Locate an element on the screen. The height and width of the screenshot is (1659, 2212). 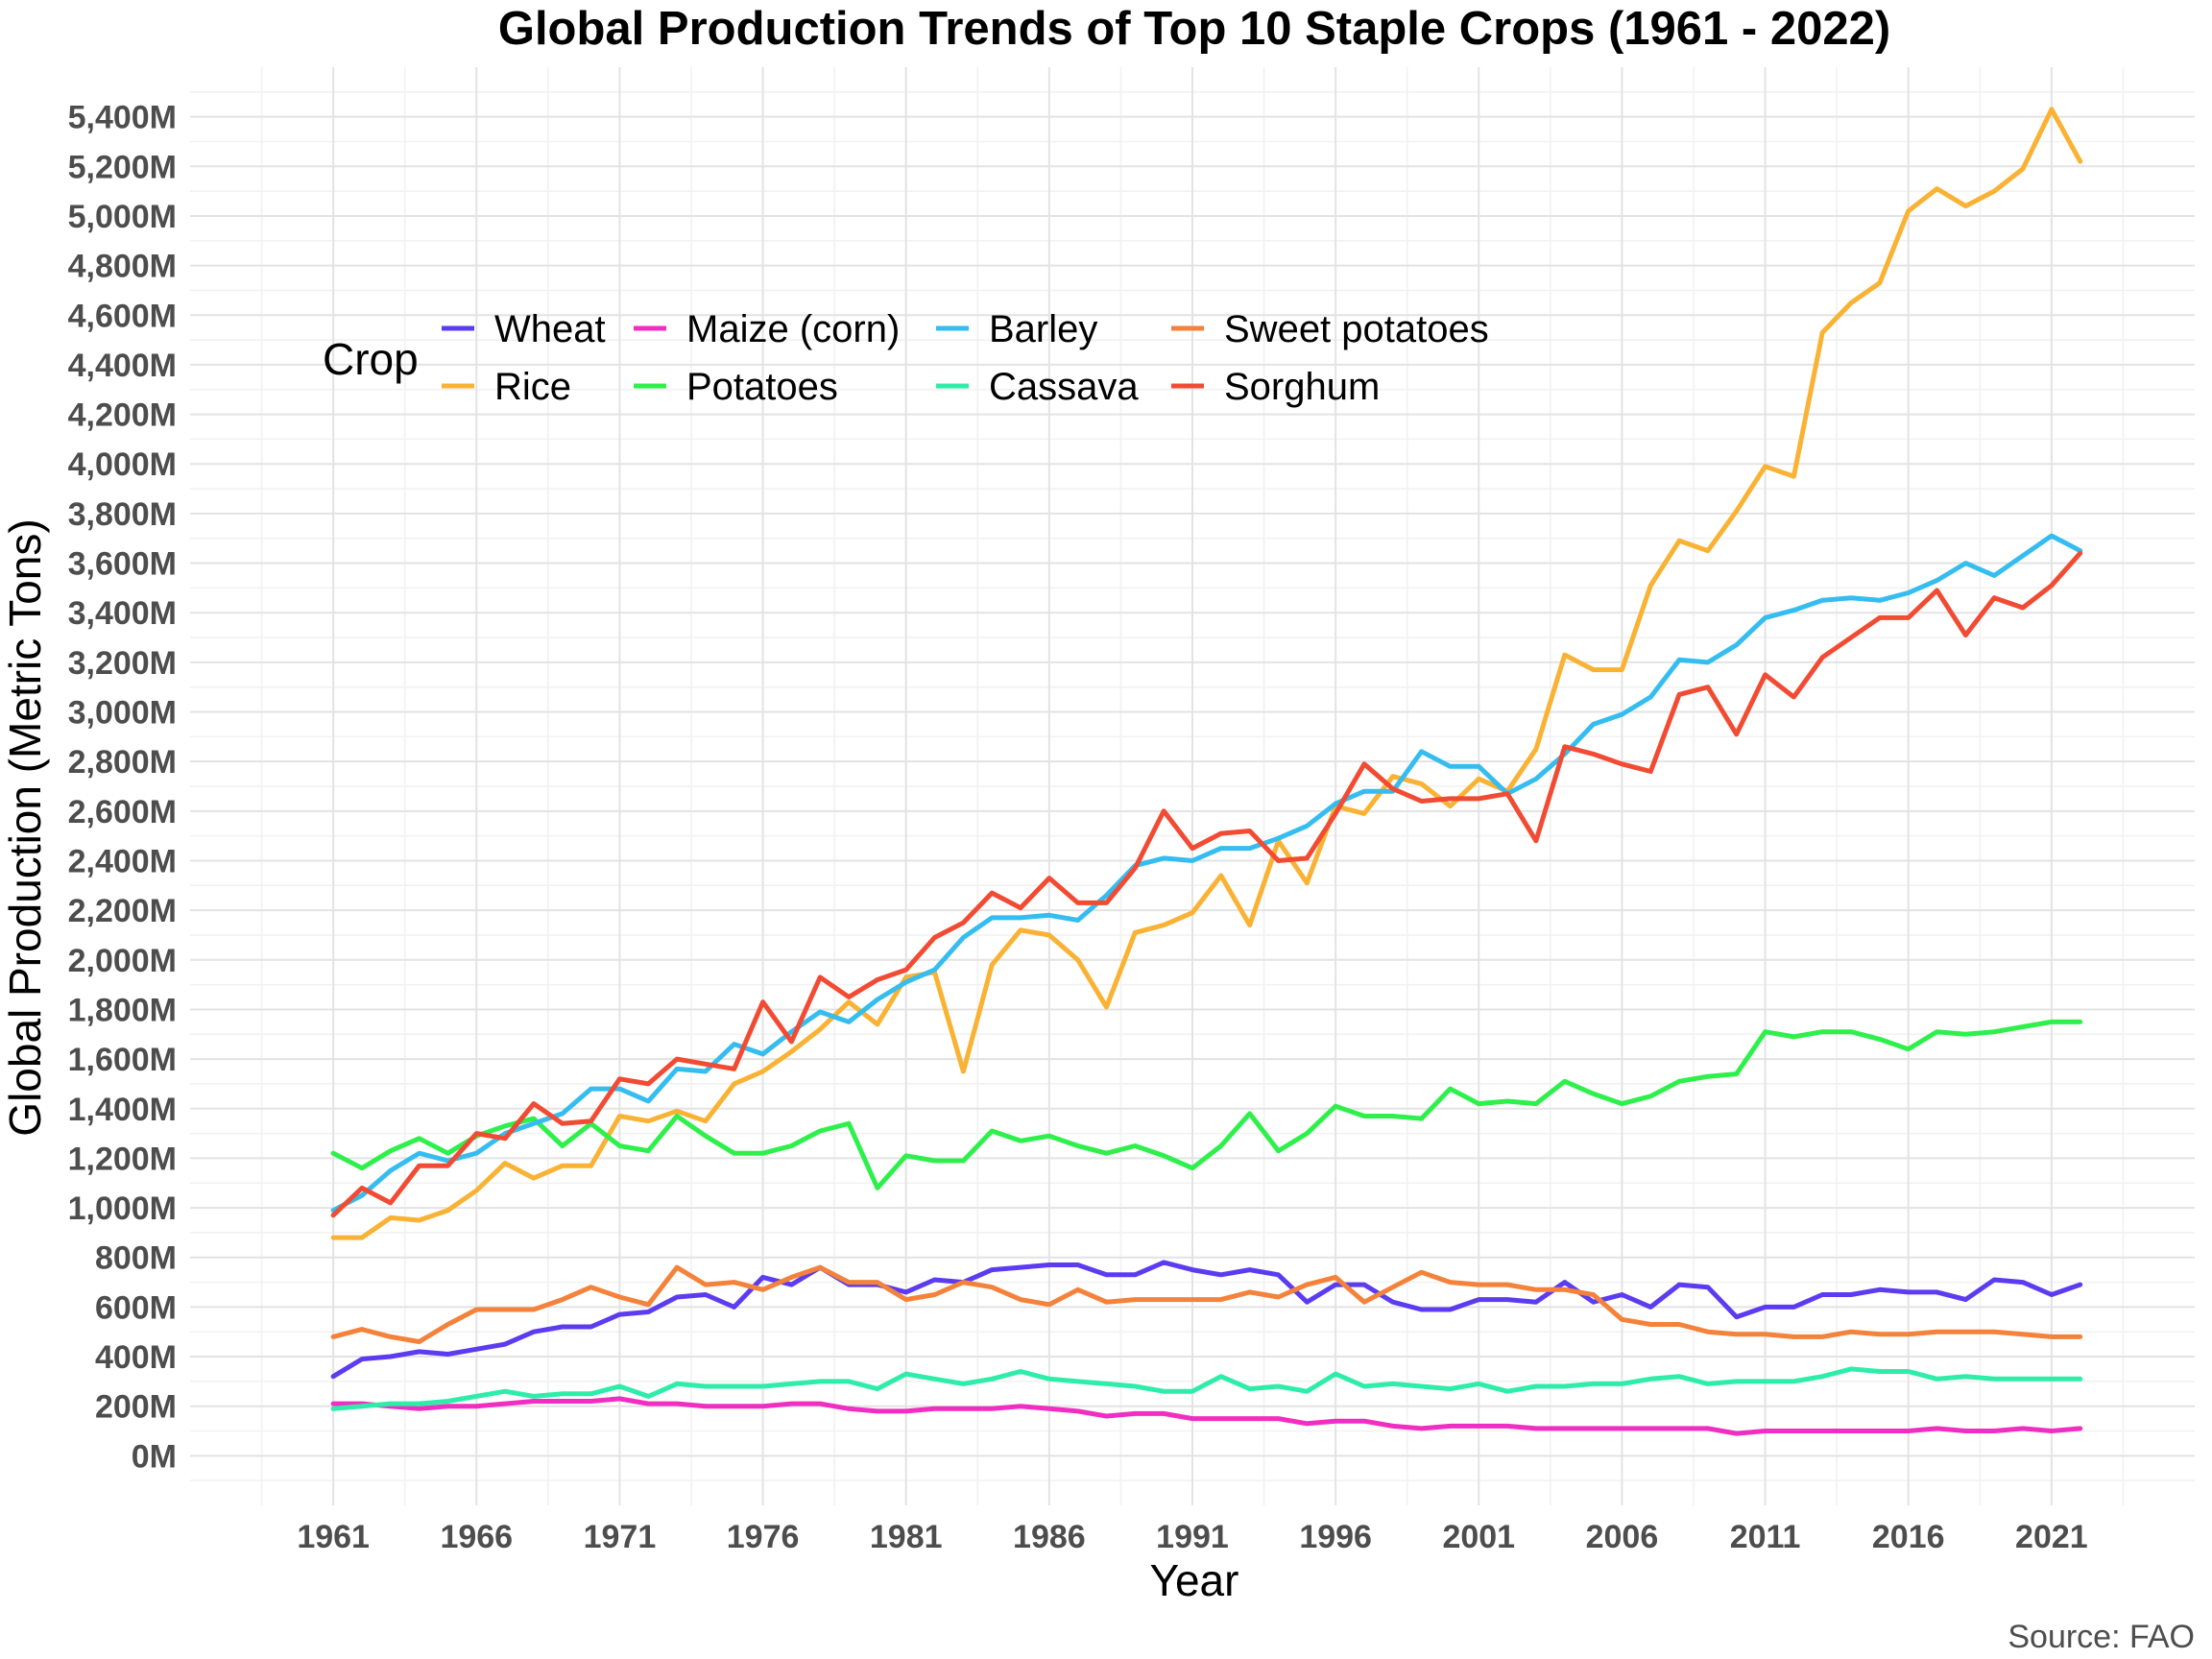
y-tick-label: 200M is located at coordinates (136, 1407).